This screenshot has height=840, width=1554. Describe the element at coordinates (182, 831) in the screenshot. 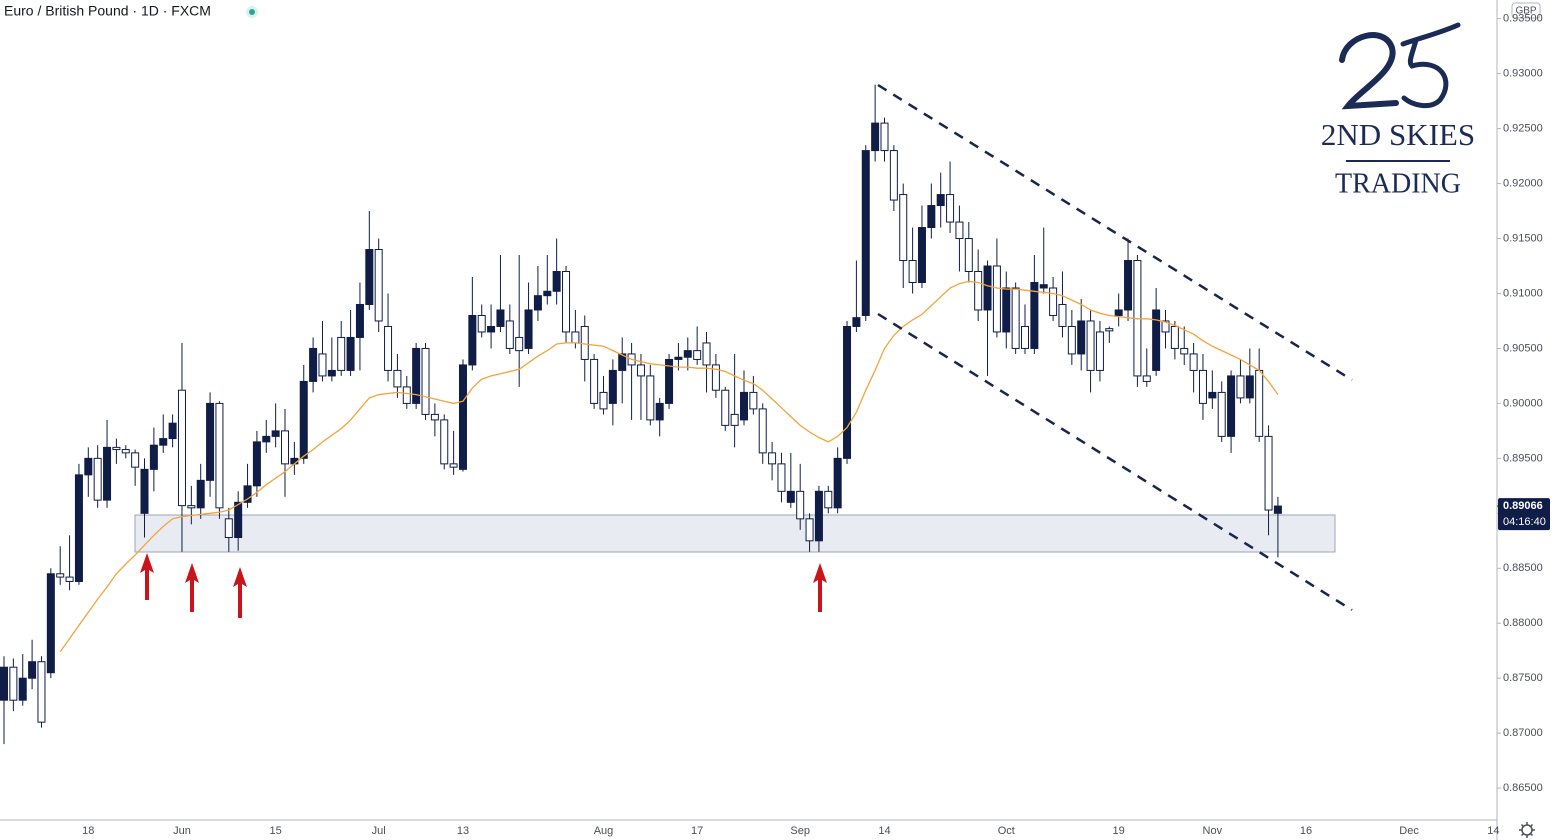

I see `x-tick-label: Jun` at that location.